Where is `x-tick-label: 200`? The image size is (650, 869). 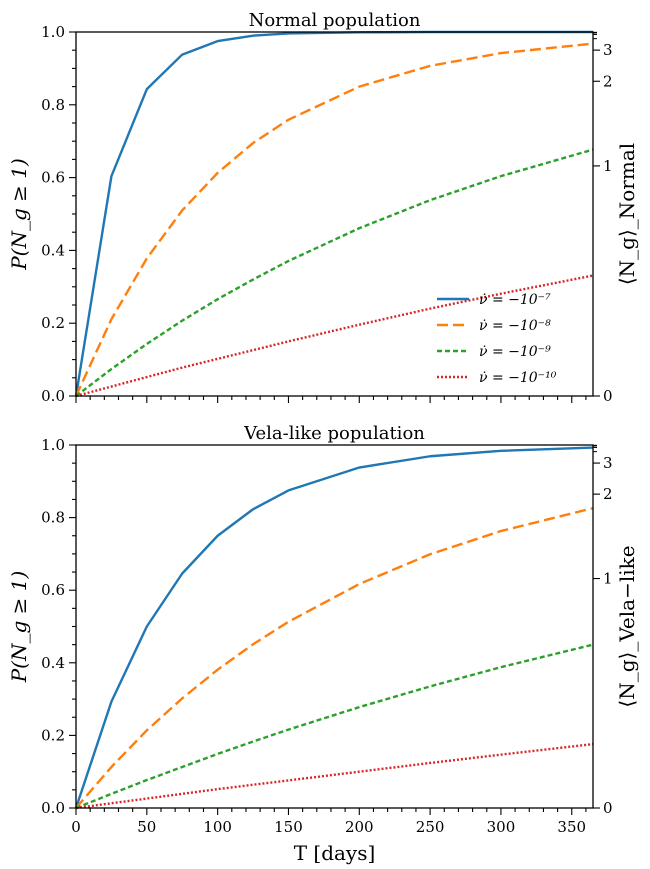
x-tick-label: 200 is located at coordinates (359, 827).